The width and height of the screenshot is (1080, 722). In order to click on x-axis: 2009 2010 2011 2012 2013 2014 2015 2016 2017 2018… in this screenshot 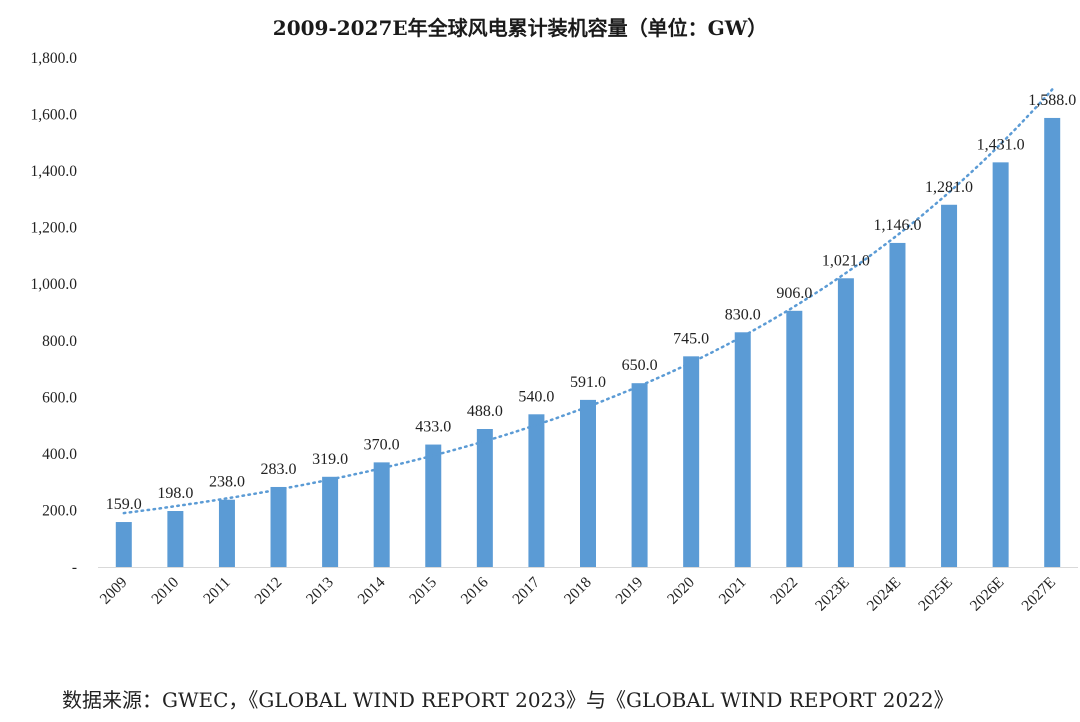, I will do `click(587, 591)`.